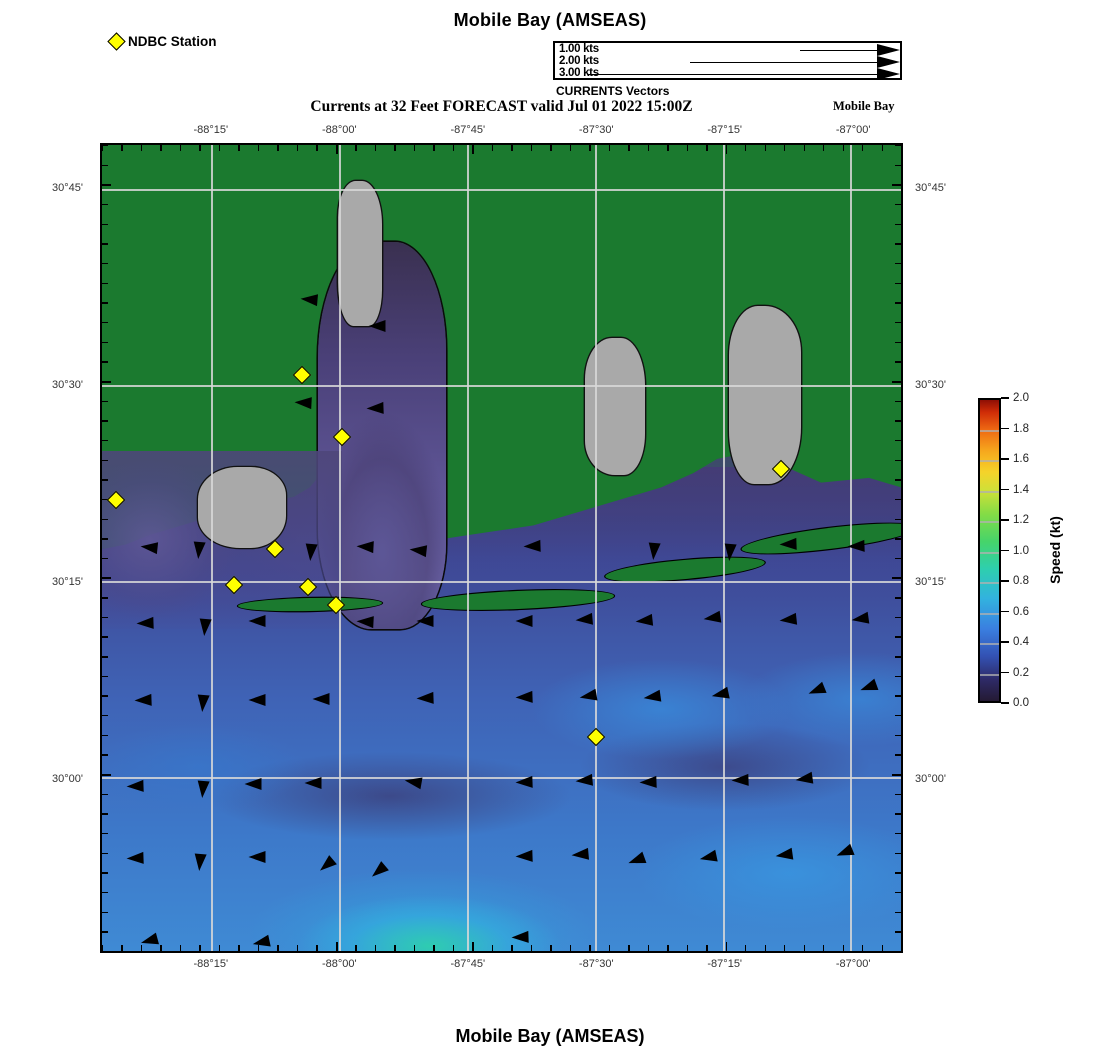 This screenshot has height=1050, width=1100. Describe the element at coordinates (211, 130) in the screenshot. I see `x-axis-tick-label: -88°15'` at that location.